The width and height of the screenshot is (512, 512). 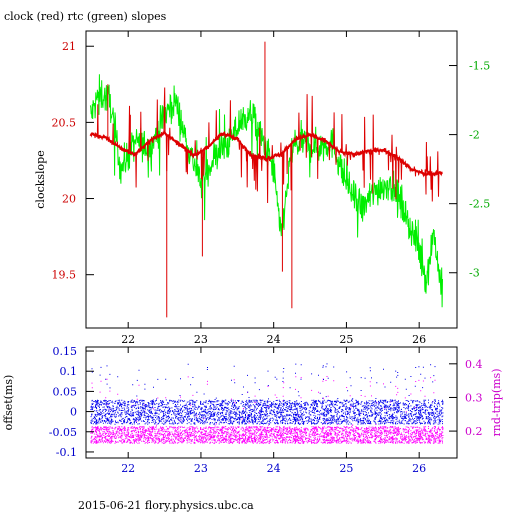 I want to click on top-y-tick-label-1: 20, so click(x=69, y=199).